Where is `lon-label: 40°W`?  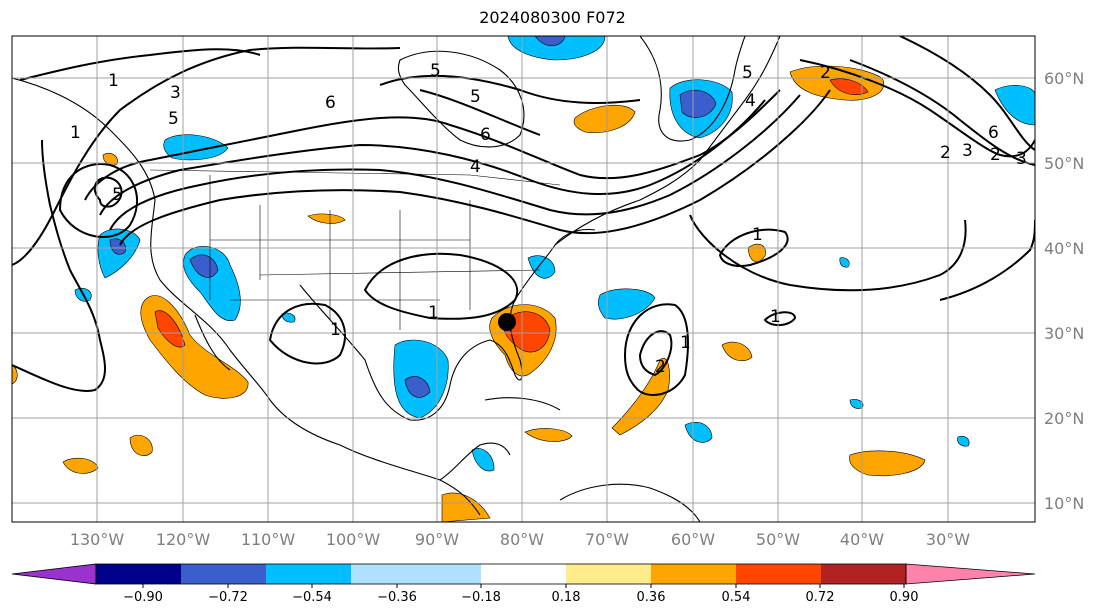
lon-label: 40°W is located at coordinates (862, 539).